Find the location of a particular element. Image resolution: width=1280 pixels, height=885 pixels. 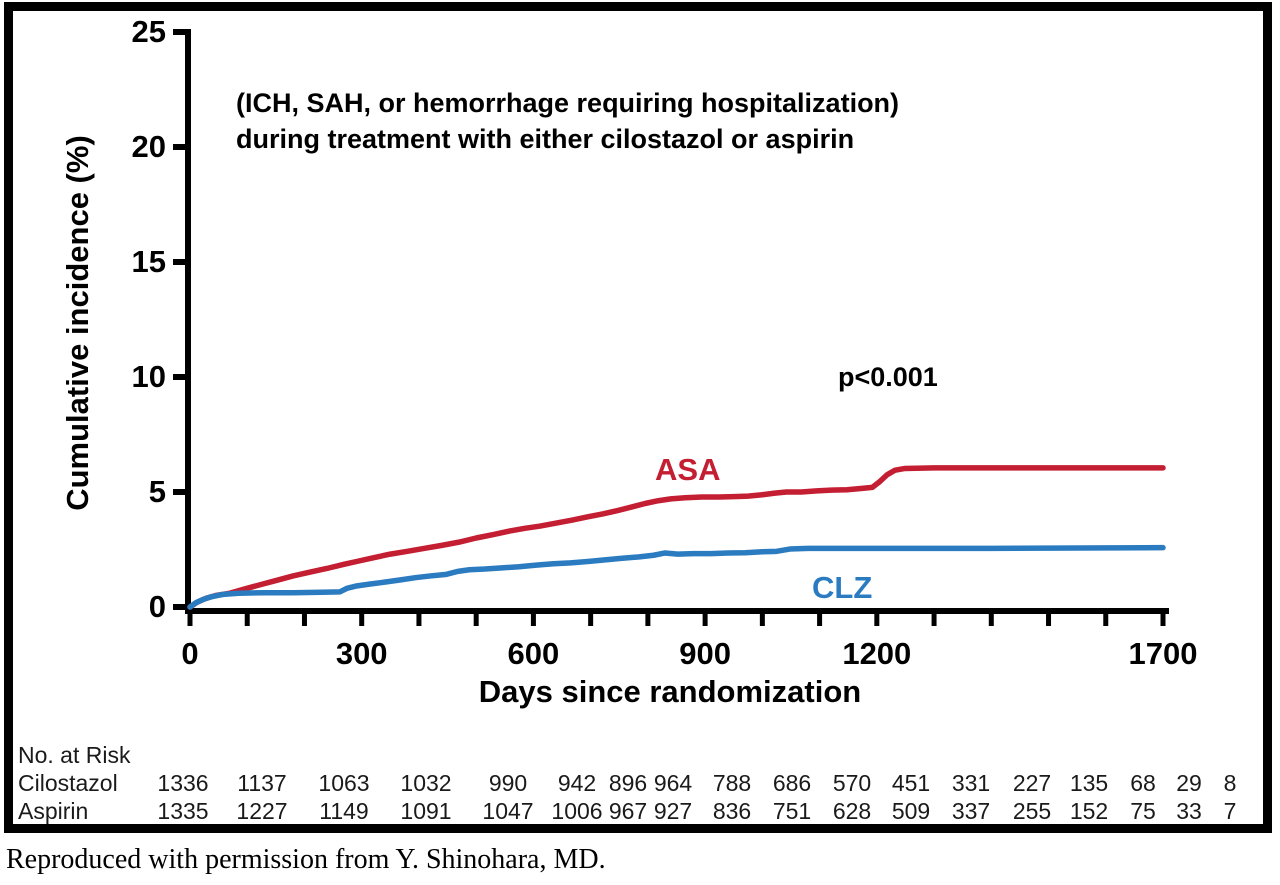

at-risk-title: No. at Risk is located at coordinates (74, 755).